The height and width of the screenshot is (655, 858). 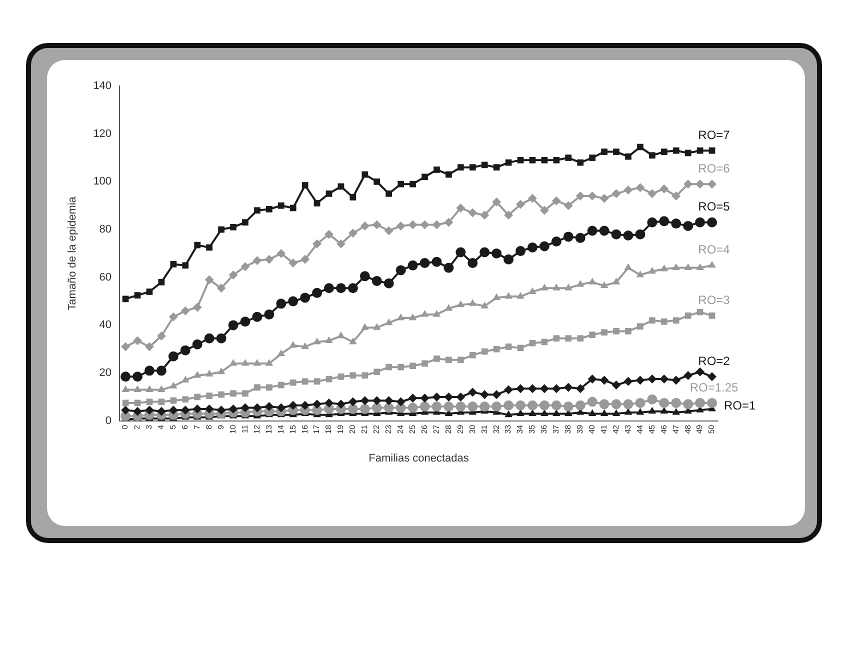 I want to click on x-tick-label: 48, so click(x=687, y=429).